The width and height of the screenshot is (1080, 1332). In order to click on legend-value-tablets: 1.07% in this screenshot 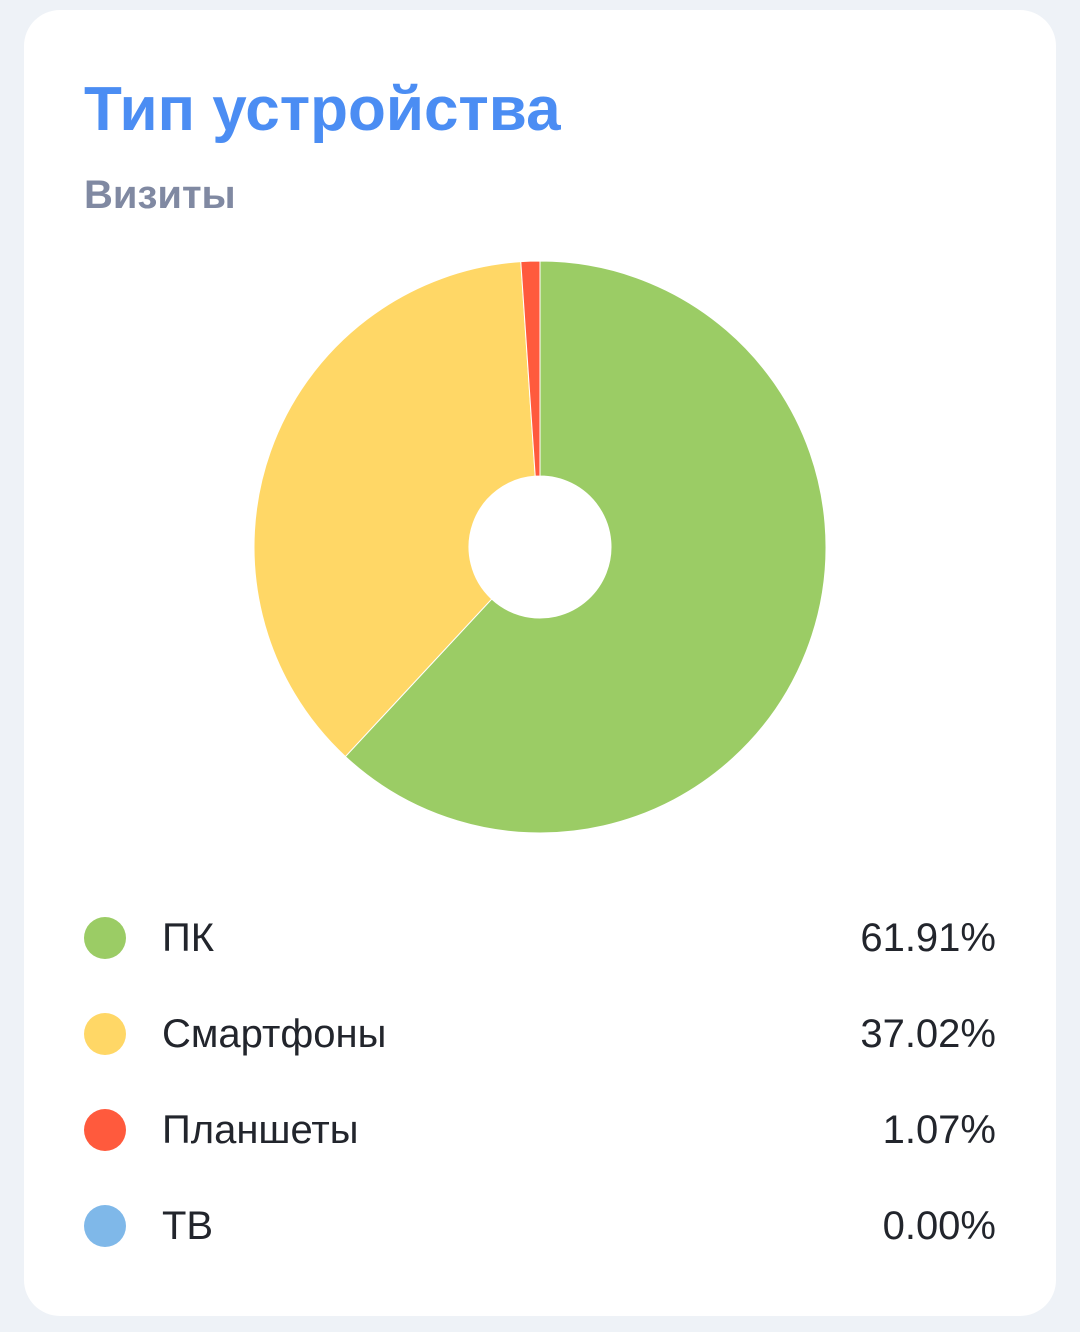, I will do `click(939, 1129)`.